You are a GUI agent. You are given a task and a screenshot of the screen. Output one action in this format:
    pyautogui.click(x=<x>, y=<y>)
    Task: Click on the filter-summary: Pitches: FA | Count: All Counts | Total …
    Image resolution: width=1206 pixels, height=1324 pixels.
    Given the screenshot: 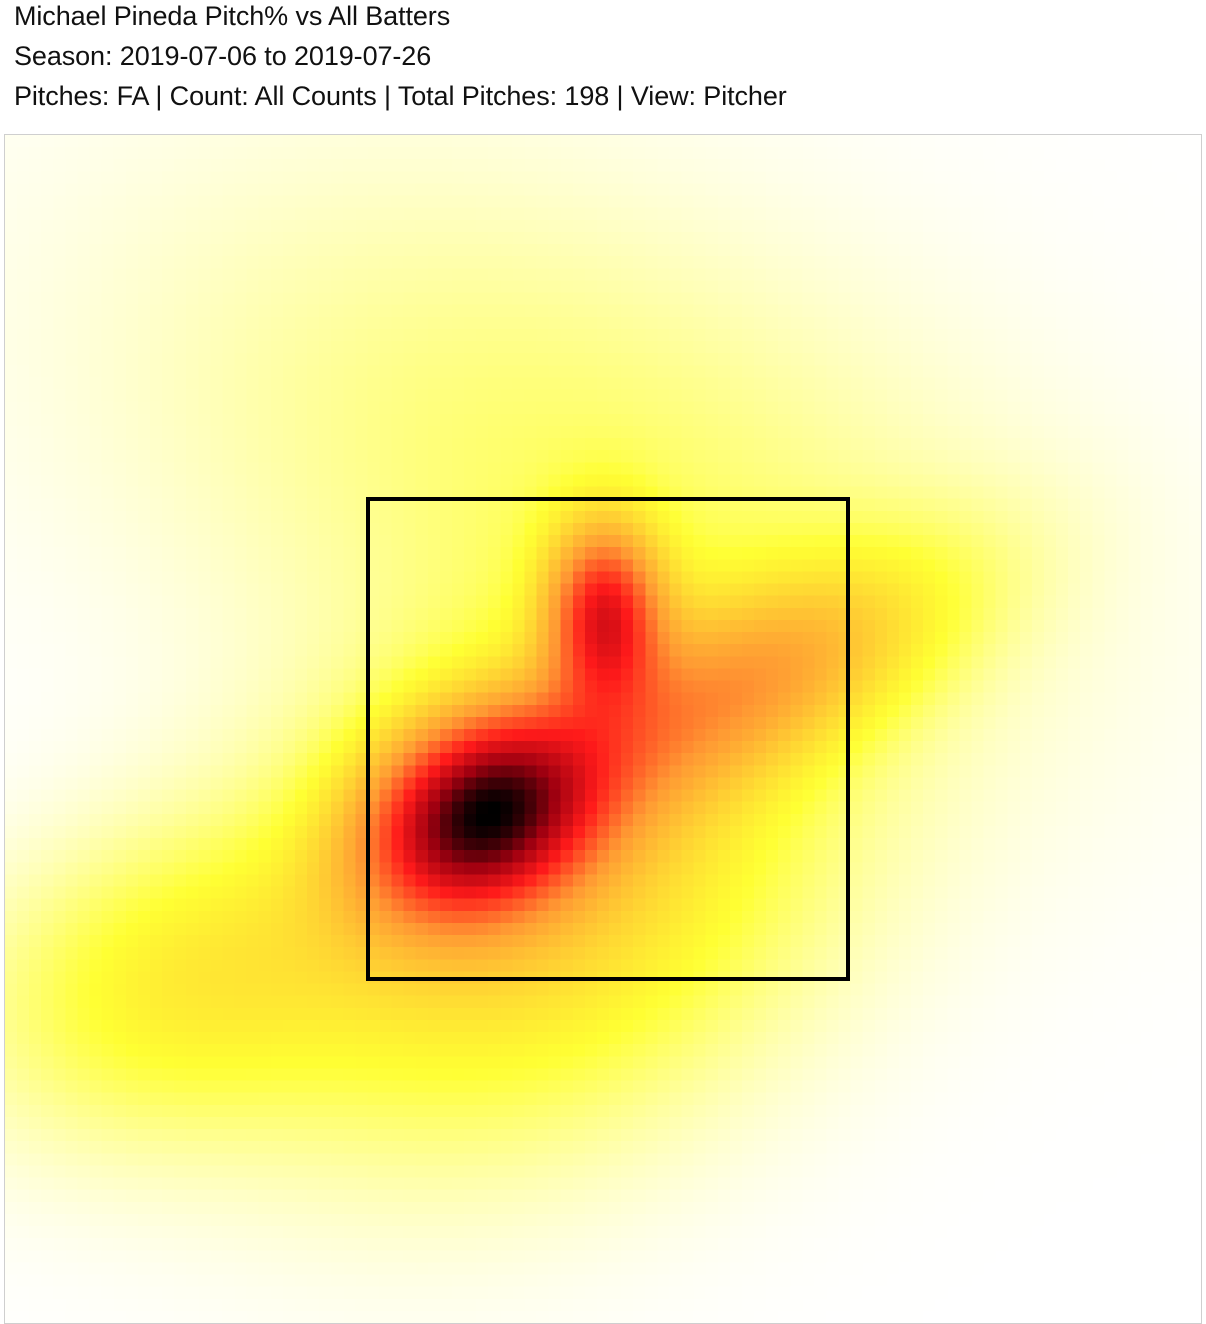 What is the action you would take?
    pyautogui.click(x=400, y=96)
    